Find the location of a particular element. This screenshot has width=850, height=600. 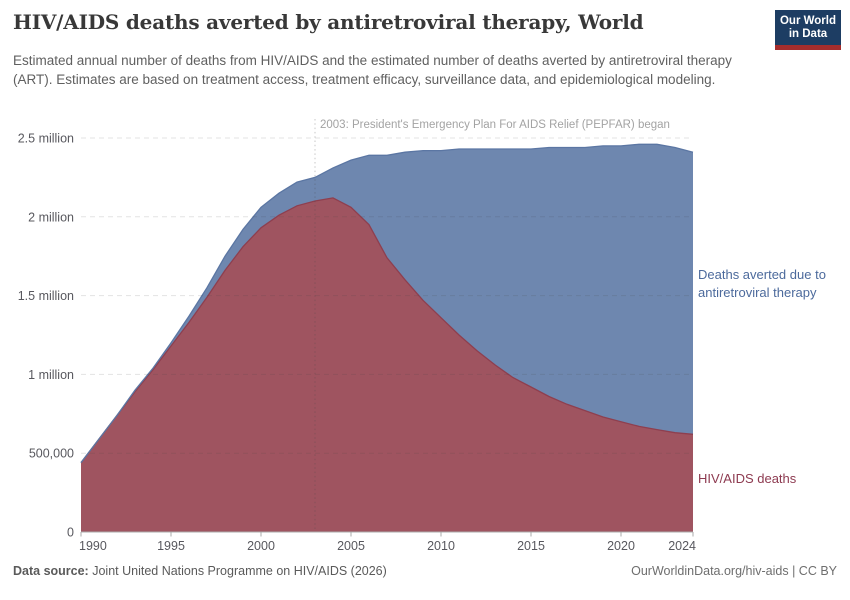

data-source-label: Data source: is located at coordinates (51, 571).